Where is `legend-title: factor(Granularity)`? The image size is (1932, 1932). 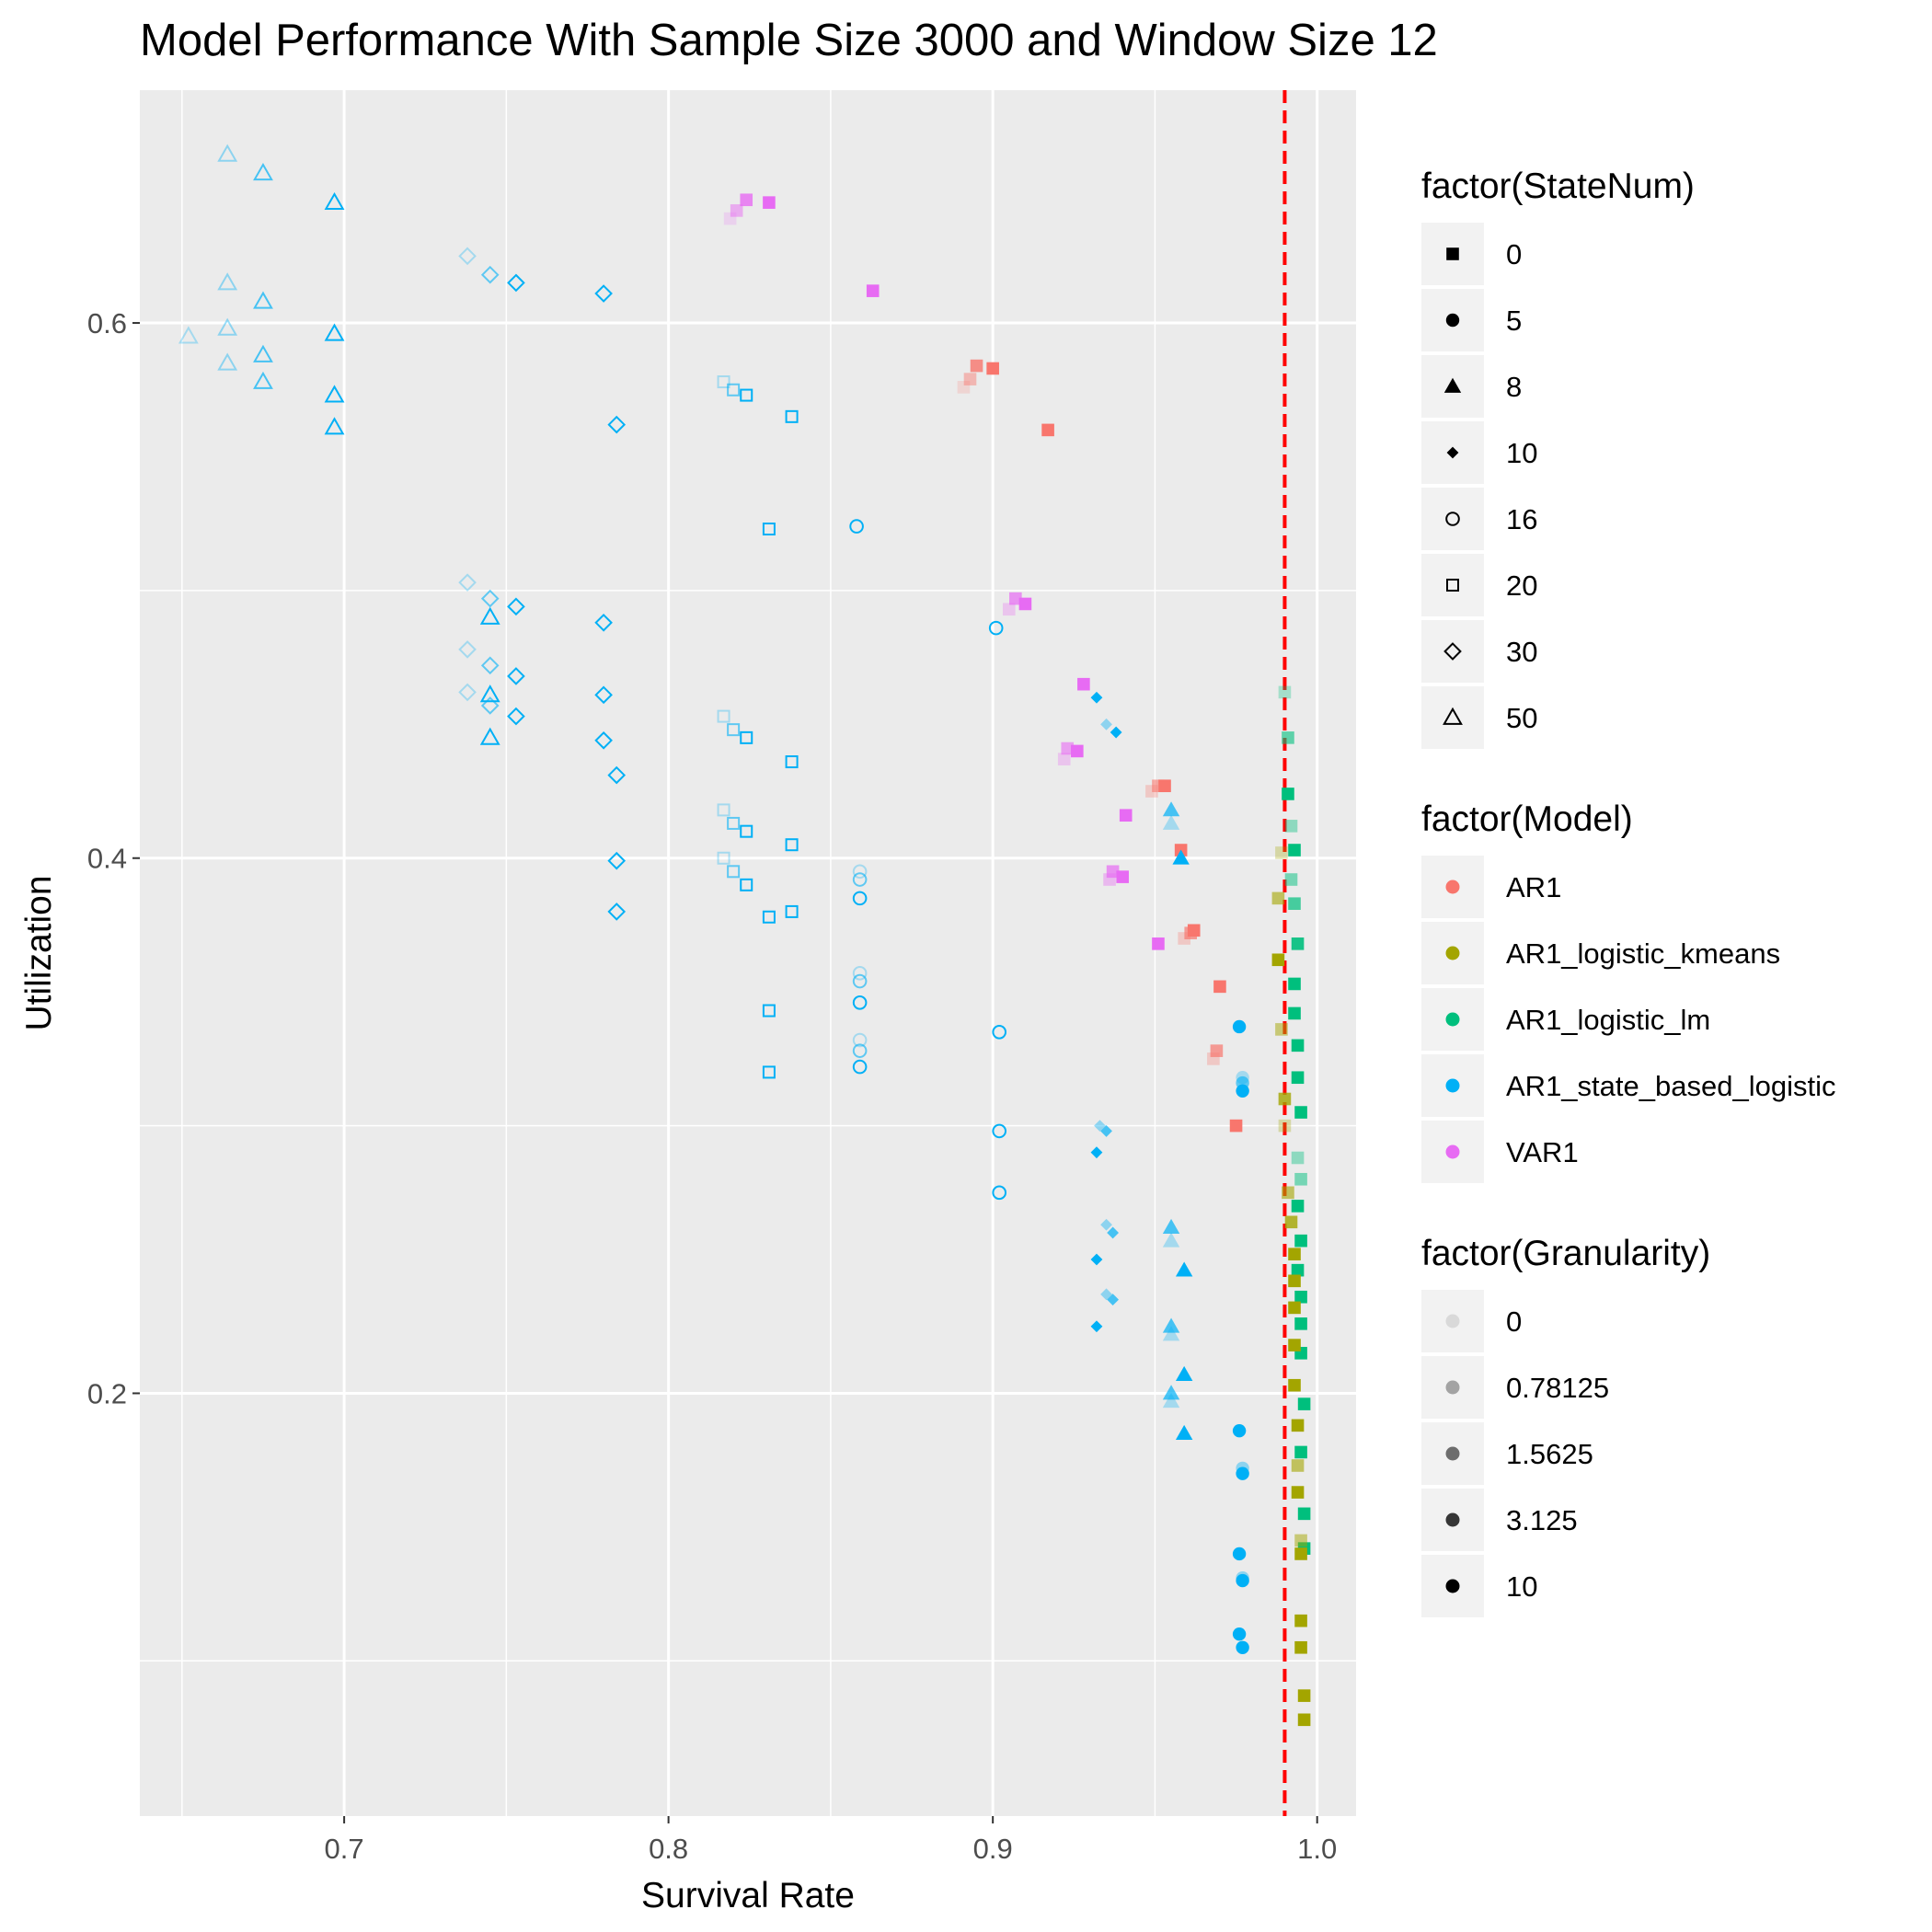 legend-title: factor(Granularity) is located at coordinates (1565, 1253).